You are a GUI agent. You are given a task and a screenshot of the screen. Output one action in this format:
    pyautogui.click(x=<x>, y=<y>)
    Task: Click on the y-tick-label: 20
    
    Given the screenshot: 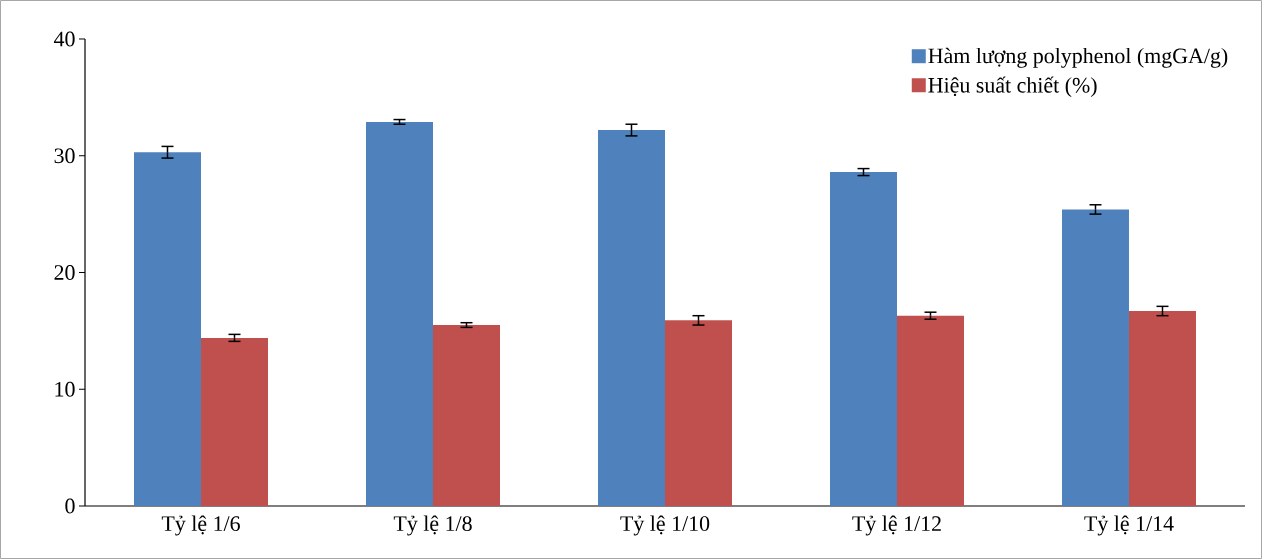 What is the action you would take?
    pyautogui.click(x=64, y=272)
    